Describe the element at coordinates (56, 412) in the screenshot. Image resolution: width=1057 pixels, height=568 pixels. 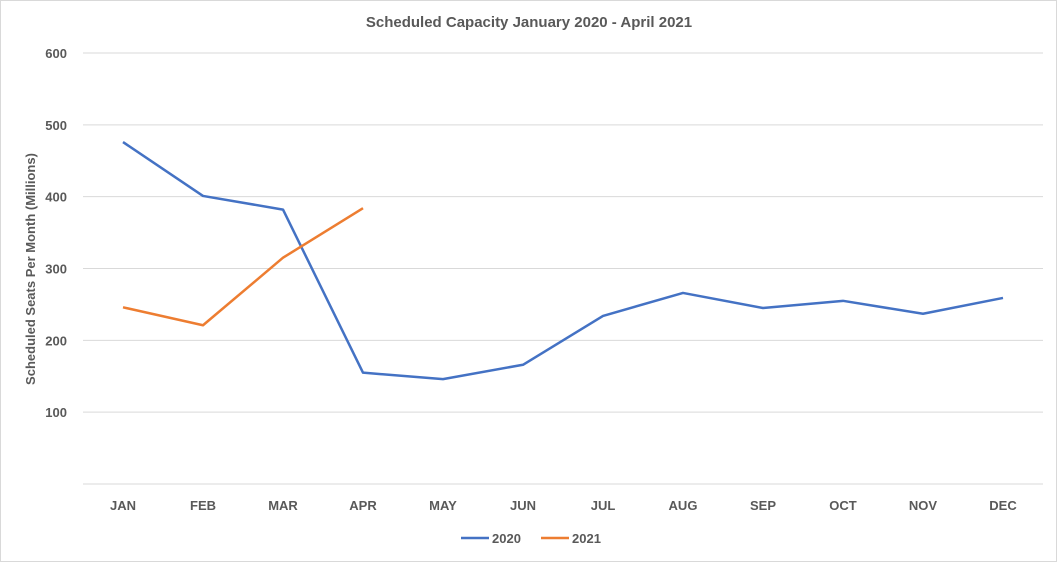
I see `y-tick-label: 100` at that location.